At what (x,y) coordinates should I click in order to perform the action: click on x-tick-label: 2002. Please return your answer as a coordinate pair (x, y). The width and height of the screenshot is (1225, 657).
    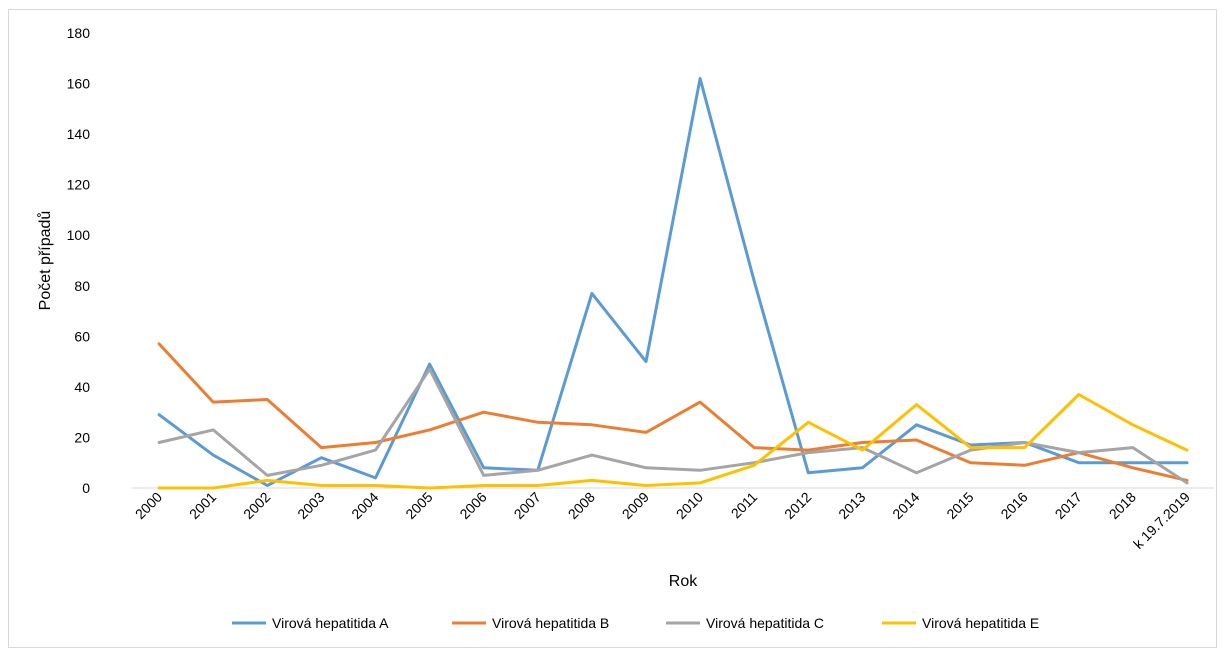
    Looking at the image, I should click on (256, 505).